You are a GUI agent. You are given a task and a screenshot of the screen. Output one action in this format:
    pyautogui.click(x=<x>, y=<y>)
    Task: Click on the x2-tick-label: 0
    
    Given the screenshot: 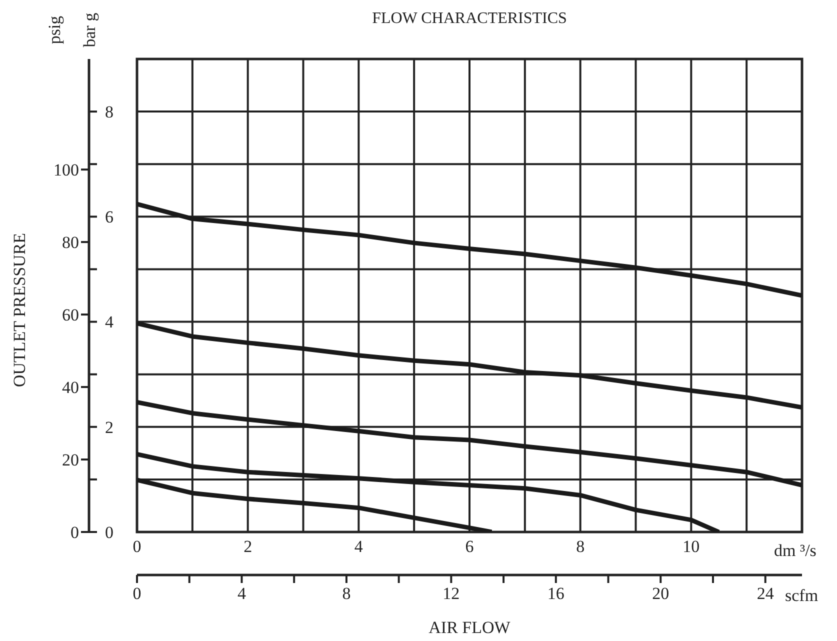 What is the action you would take?
    pyautogui.click(x=137, y=593)
    